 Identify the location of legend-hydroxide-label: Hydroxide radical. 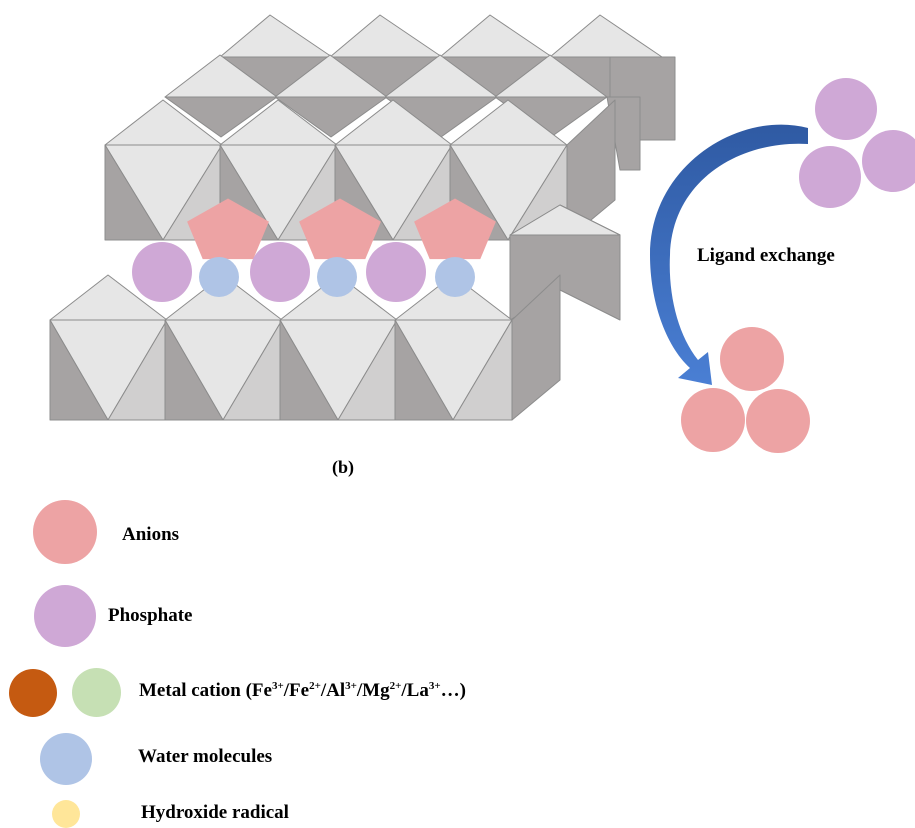
(215, 812).